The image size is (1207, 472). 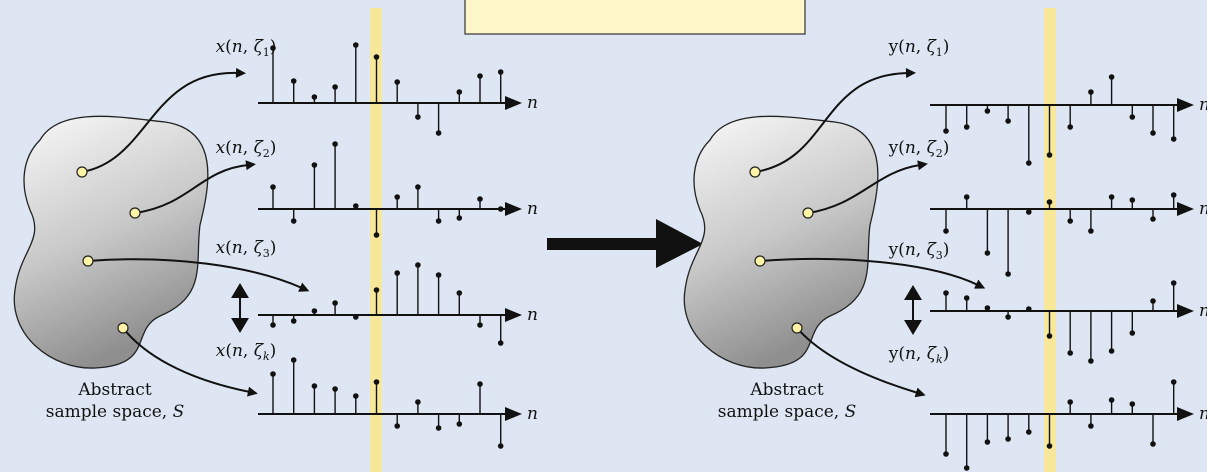 What do you see at coordinates (1050, 240) in the screenshot?
I see `time-slice-band-right` at bounding box center [1050, 240].